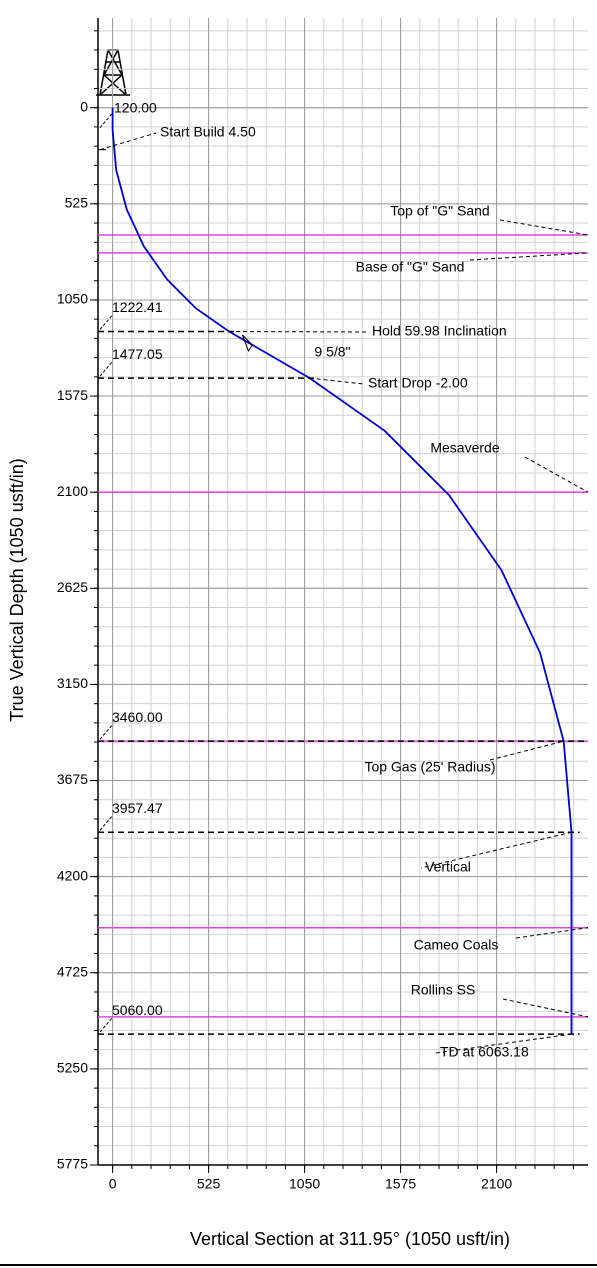  I want to click on formation-label: Mesaverde, so click(464, 448).